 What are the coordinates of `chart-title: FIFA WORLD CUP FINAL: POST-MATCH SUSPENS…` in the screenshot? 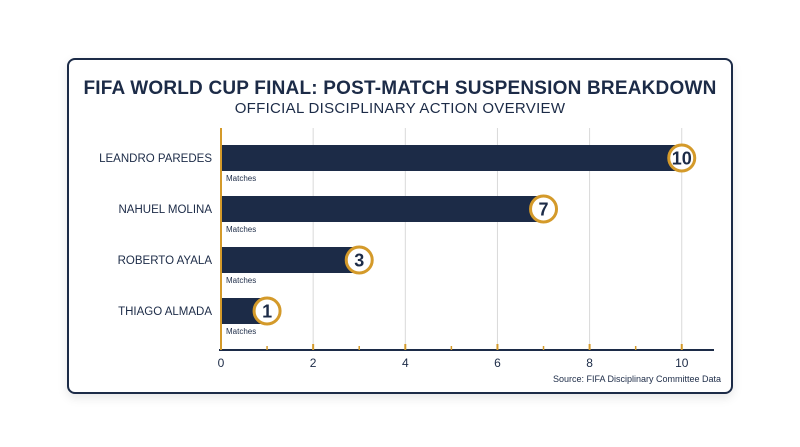 It's located at (400, 88).